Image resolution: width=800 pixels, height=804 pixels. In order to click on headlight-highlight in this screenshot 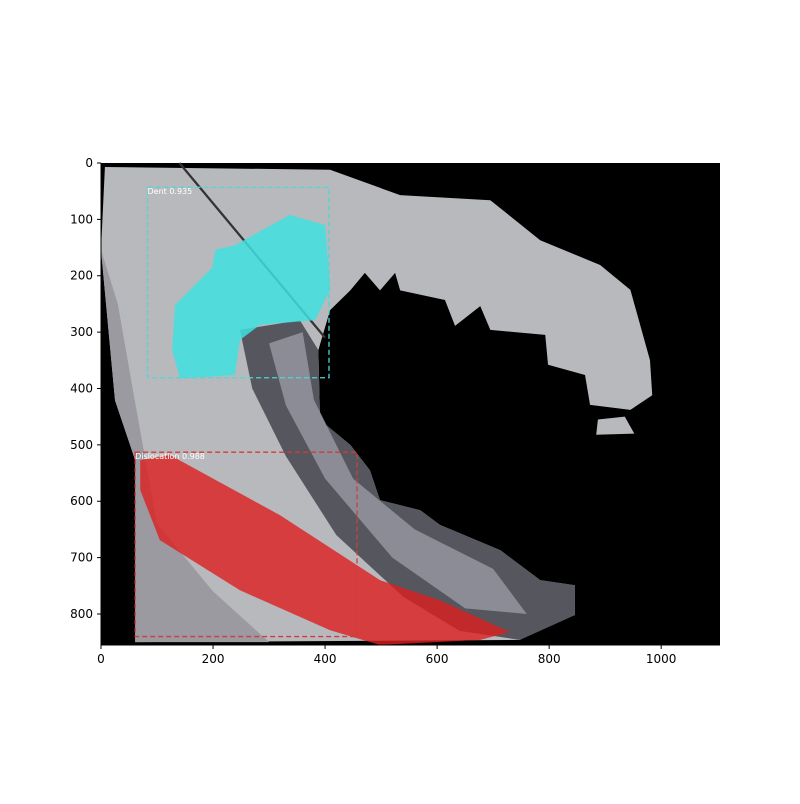, I will do `click(398, 473)`.